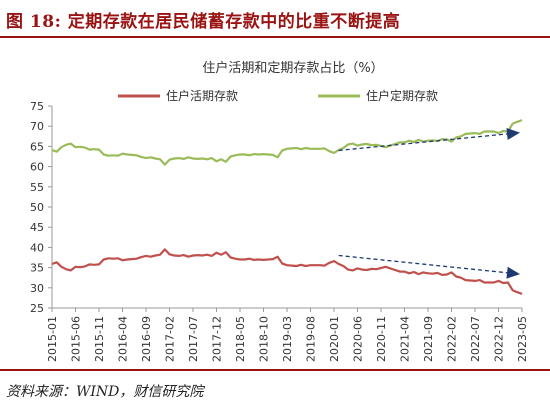  Describe the element at coordinates (170, 339) in the screenshot. I see `x-tick-label: 2017-02` at that location.